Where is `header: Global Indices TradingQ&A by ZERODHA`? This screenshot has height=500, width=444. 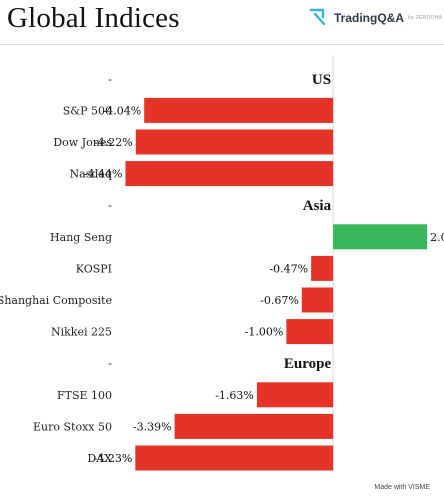 header: Global Indices TradingQ&A by ZERODHA is located at coordinates (222, 22).